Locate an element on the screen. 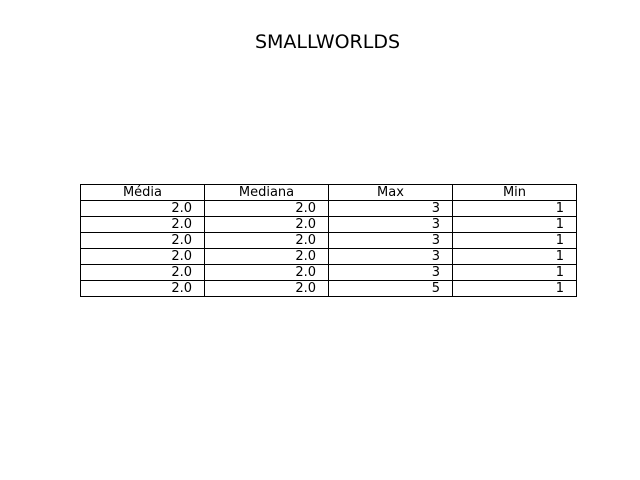  chart-title: SMALLWORLDS is located at coordinates (327, 42).